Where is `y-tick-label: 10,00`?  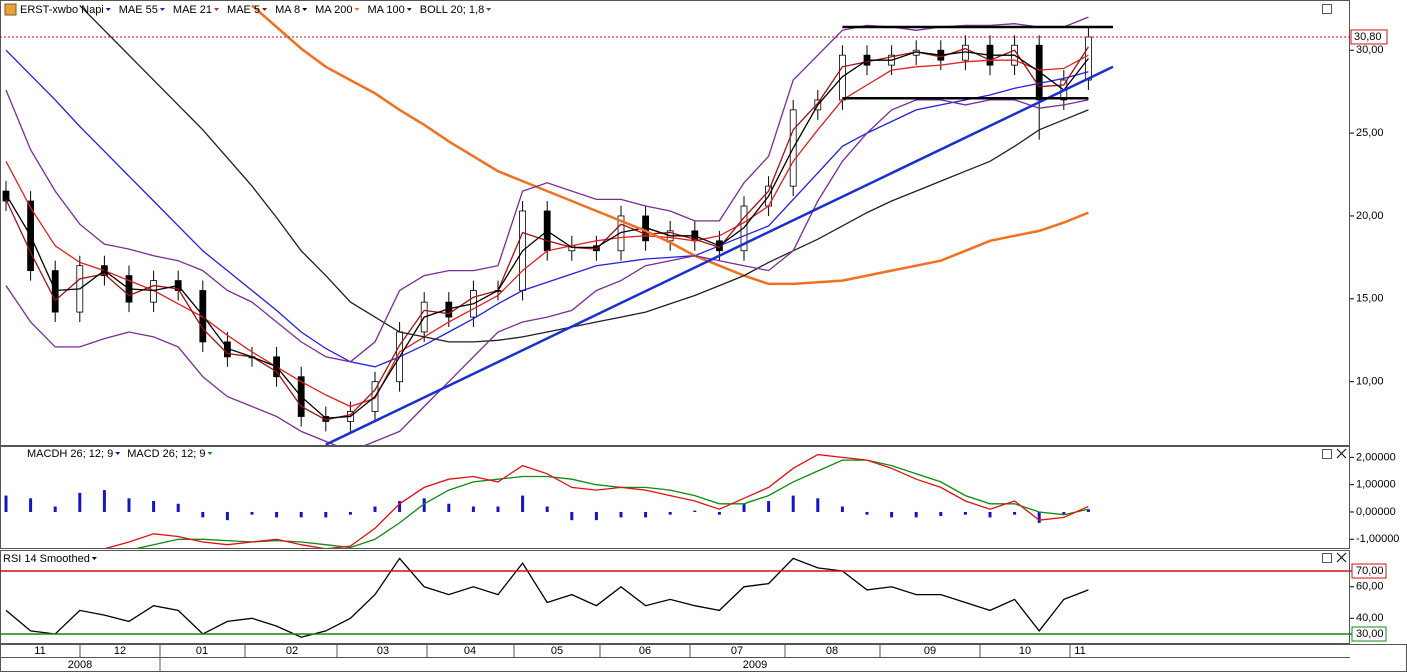
y-tick-label: 10,00 is located at coordinates (1370, 382).